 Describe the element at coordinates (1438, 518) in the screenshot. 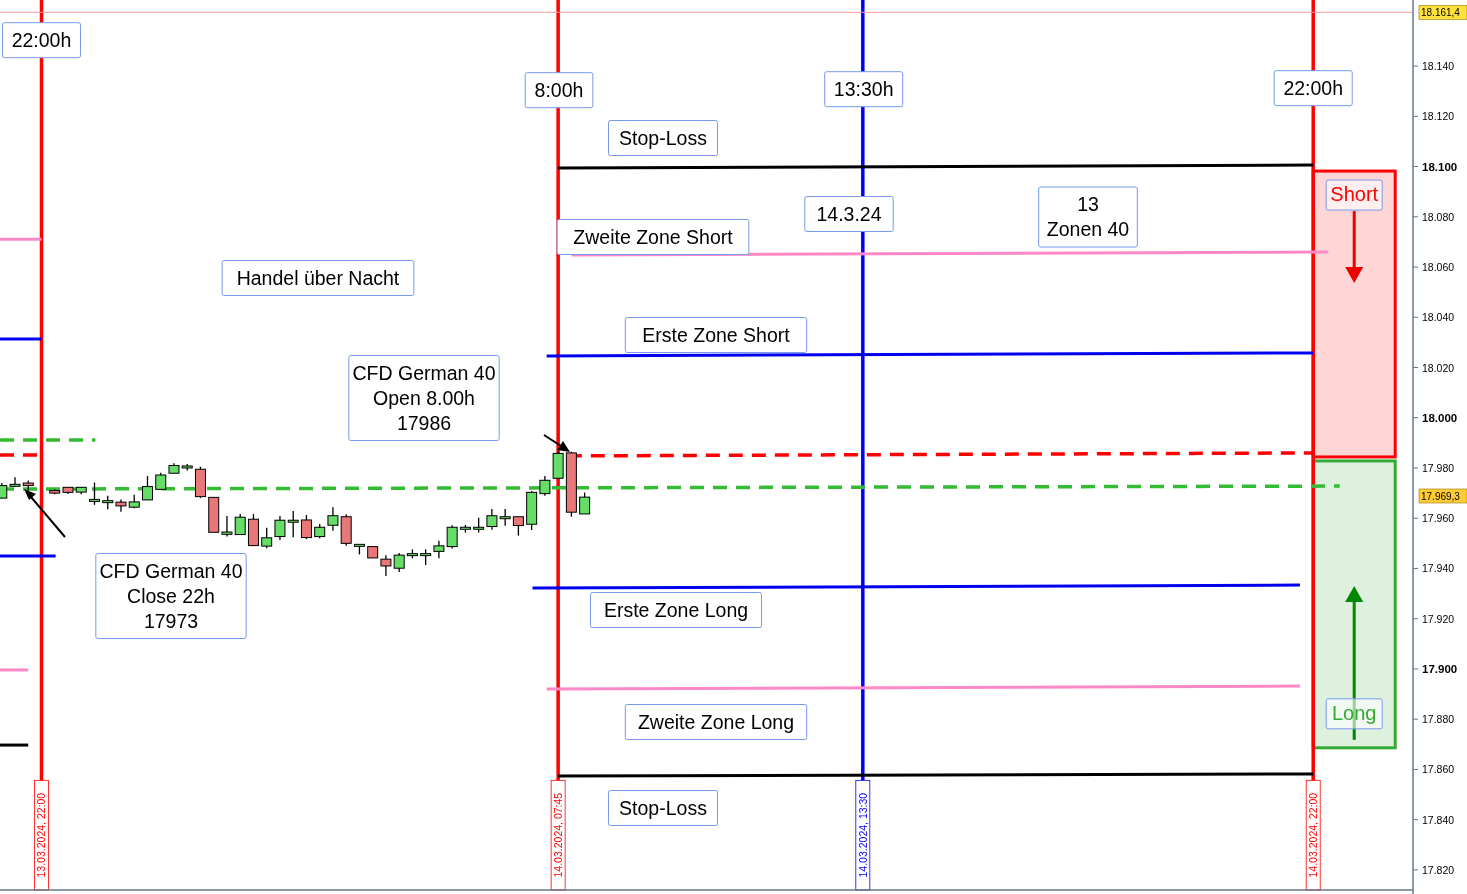

I see `y-tick-label: 17.960` at that location.